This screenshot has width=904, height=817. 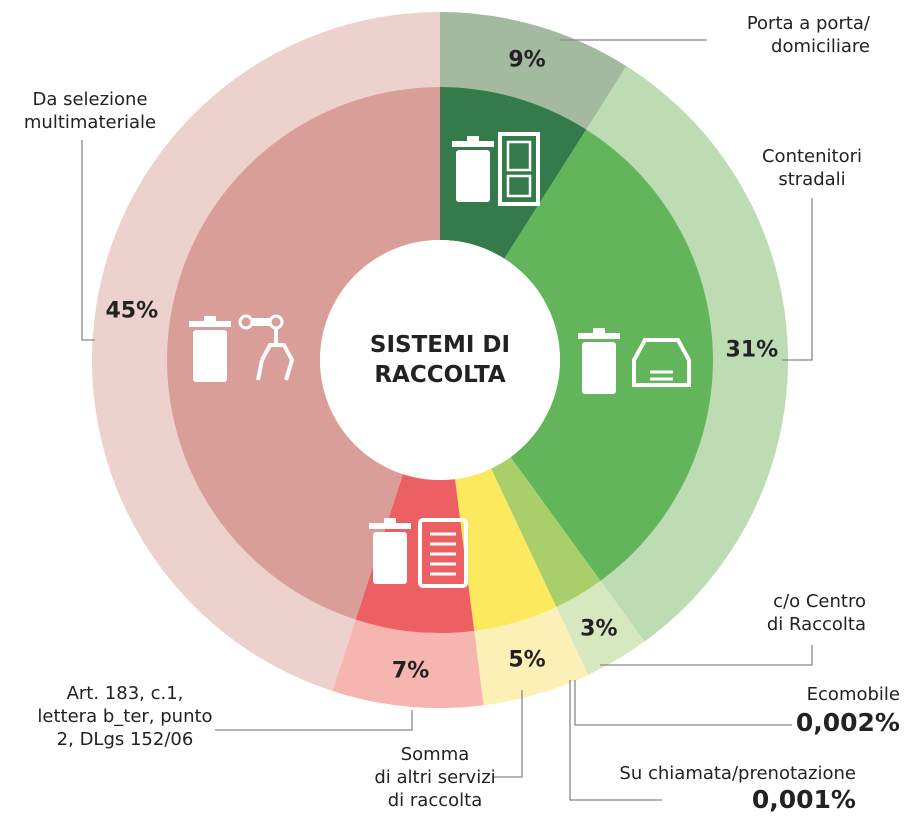 I want to click on value-label: 9%, so click(x=527, y=60).